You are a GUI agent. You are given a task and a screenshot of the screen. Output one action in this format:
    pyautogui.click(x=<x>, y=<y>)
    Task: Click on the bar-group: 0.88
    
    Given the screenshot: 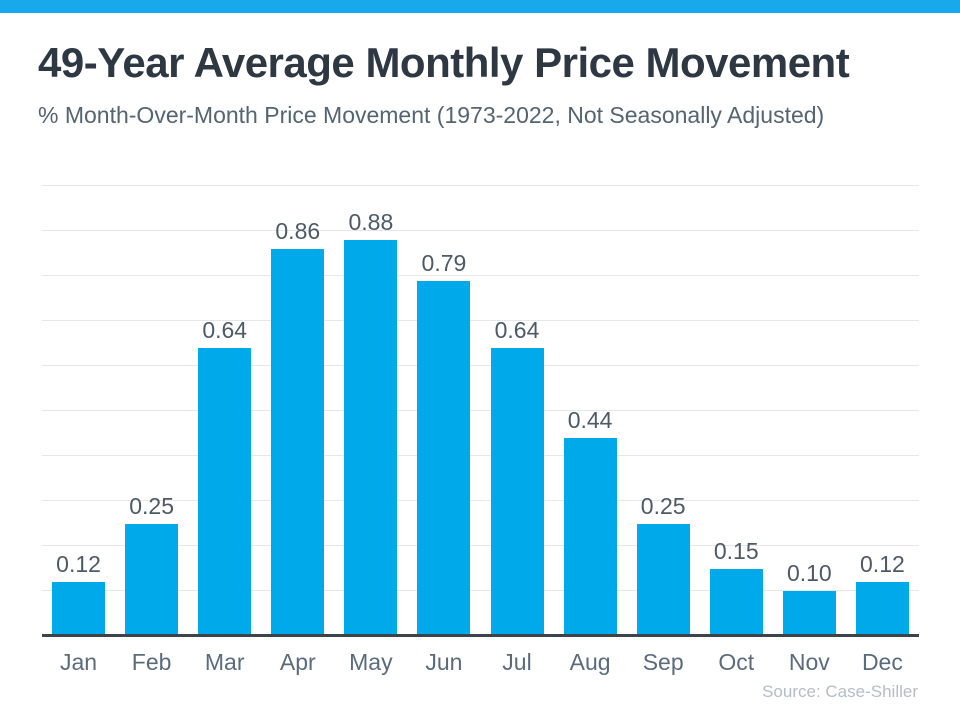 What is the action you would take?
    pyautogui.click(x=370, y=411)
    